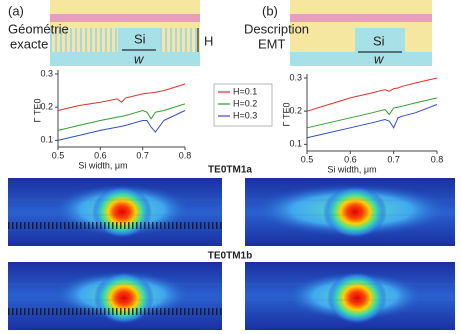 The image size is (461, 334). I want to click on h-label: H, so click(208, 40).